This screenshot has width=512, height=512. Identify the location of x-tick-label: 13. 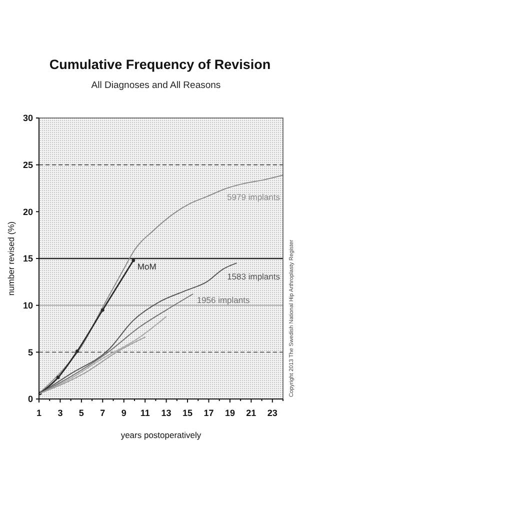
(166, 413).